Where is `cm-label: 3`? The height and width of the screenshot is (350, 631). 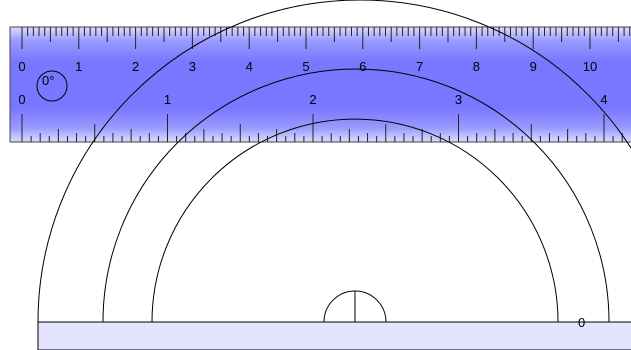 cm-label: 3 is located at coordinates (192, 66).